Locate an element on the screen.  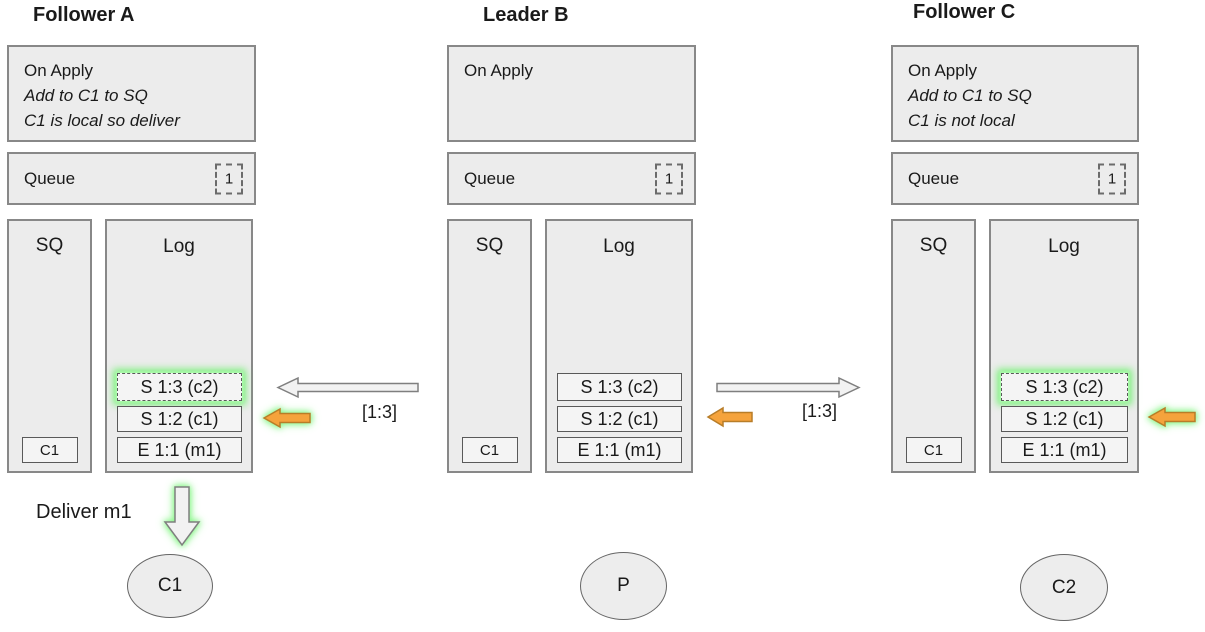
on-apply-note: C1 is local so deliver is located at coordinates (102, 120).